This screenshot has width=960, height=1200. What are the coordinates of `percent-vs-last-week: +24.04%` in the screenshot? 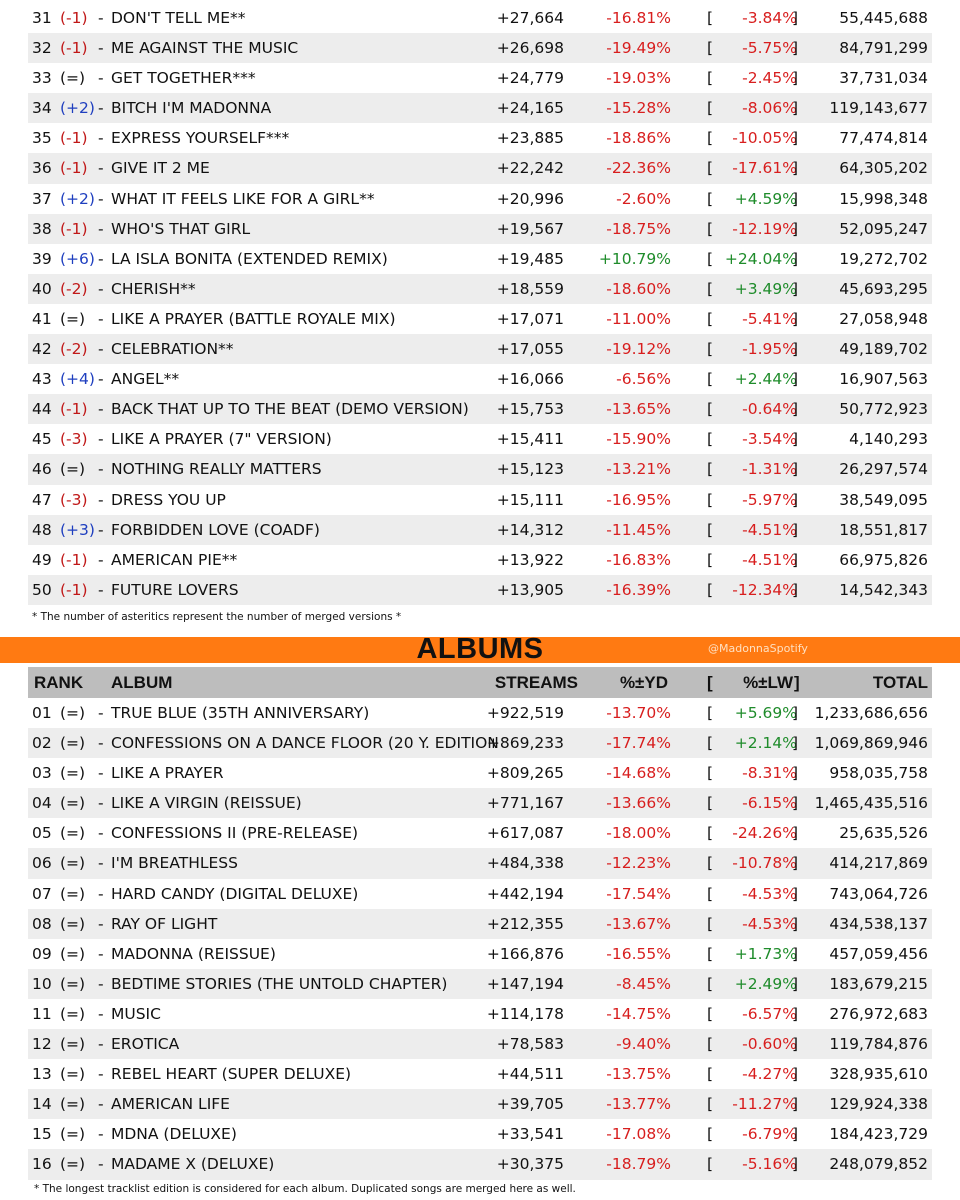 It's located at (760, 258).